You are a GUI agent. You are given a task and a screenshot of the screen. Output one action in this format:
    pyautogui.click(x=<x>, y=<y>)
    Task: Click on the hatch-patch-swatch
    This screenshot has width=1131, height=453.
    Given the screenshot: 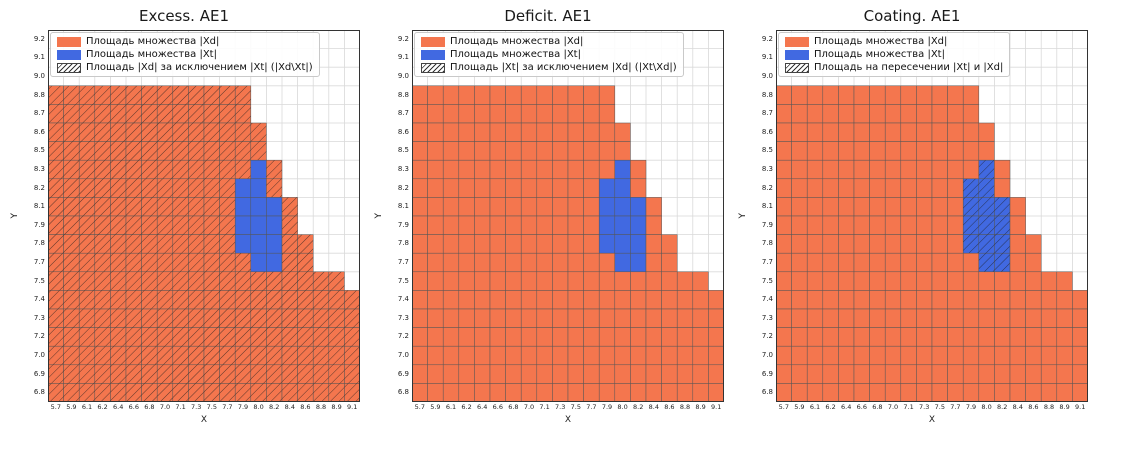 What is the action you would take?
    pyautogui.click(x=69, y=67)
    